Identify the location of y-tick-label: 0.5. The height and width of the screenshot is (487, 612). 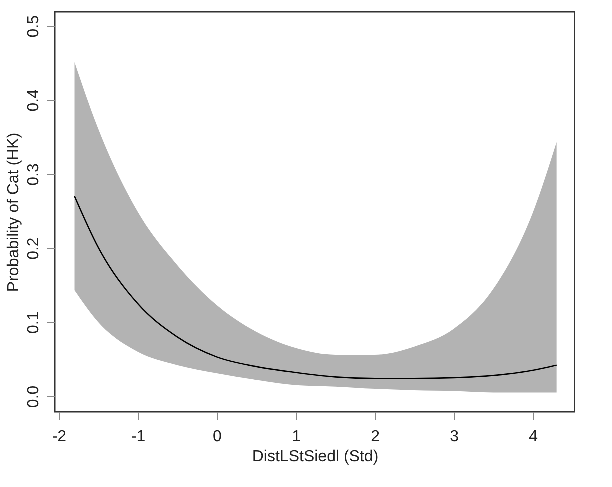
(34, 26).